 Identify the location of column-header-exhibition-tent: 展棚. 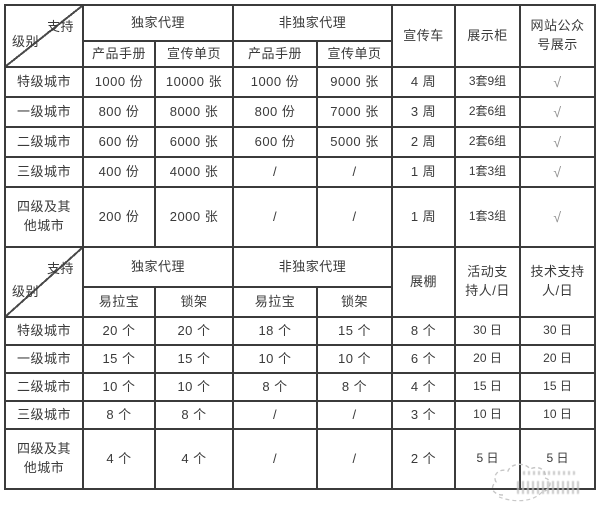
(424, 282).